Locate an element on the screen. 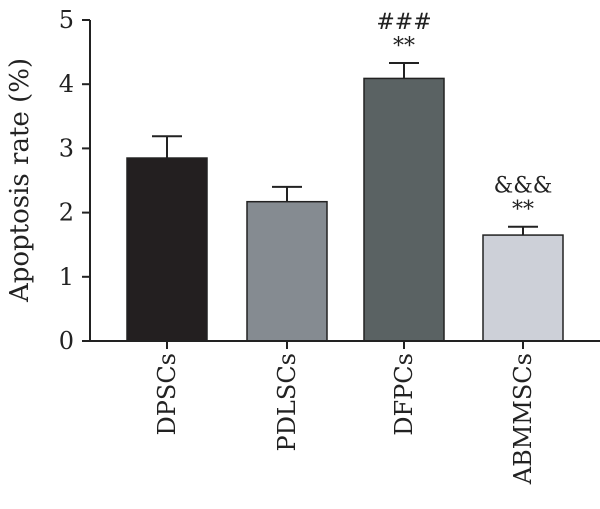 The height and width of the screenshot is (509, 600). bar-abmmscs is located at coordinates (523, 288).